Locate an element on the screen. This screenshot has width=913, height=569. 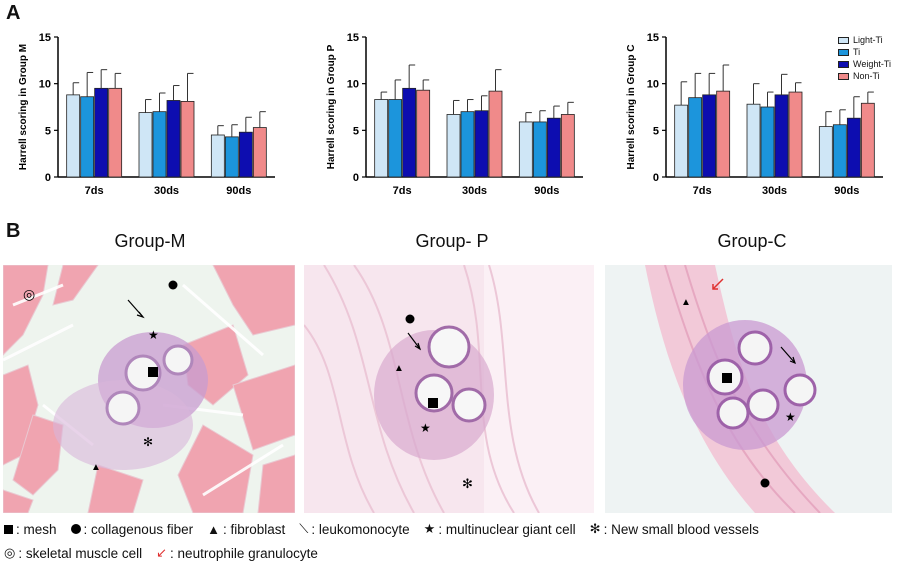
legend-label: Weight-Ti is located at coordinates (872, 64).